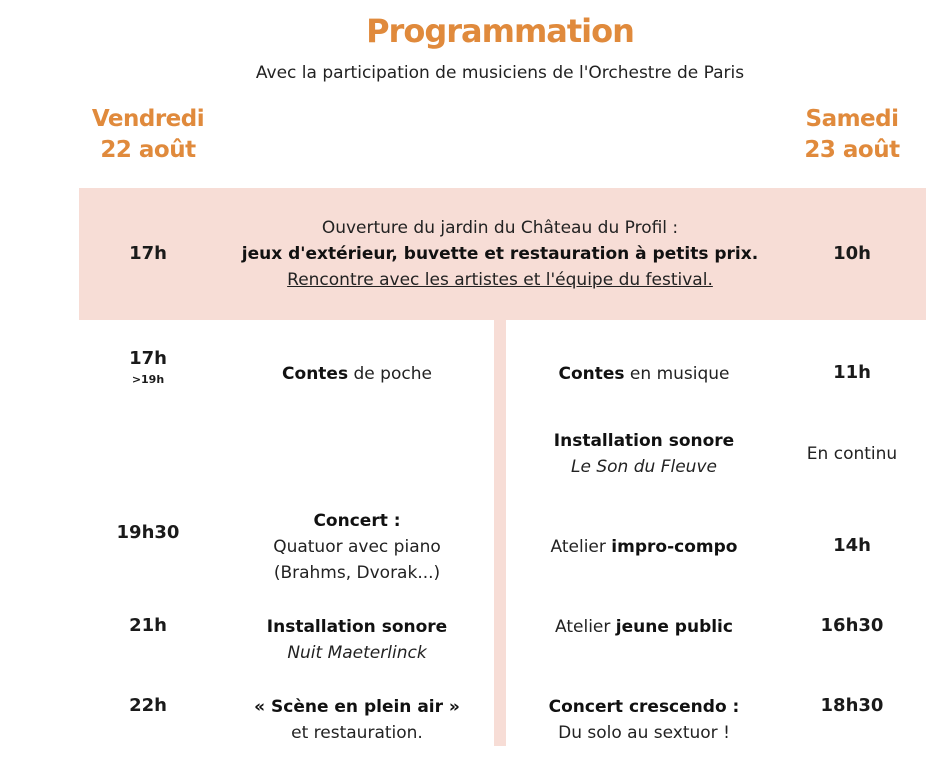 The height and width of the screenshot is (760, 926). What do you see at coordinates (852, 625) in the screenshot?
I see `saturday-event-4-time: 16h30` at bounding box center [852, 625].